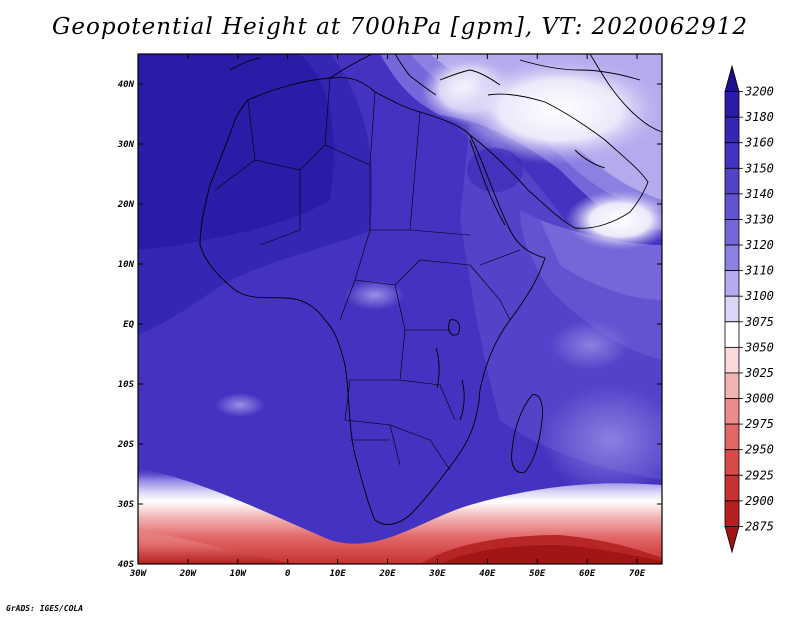  Describe the element at coordinates (239, 574) in the screenshot. I see `lon-label-10W: 10W` at that location.